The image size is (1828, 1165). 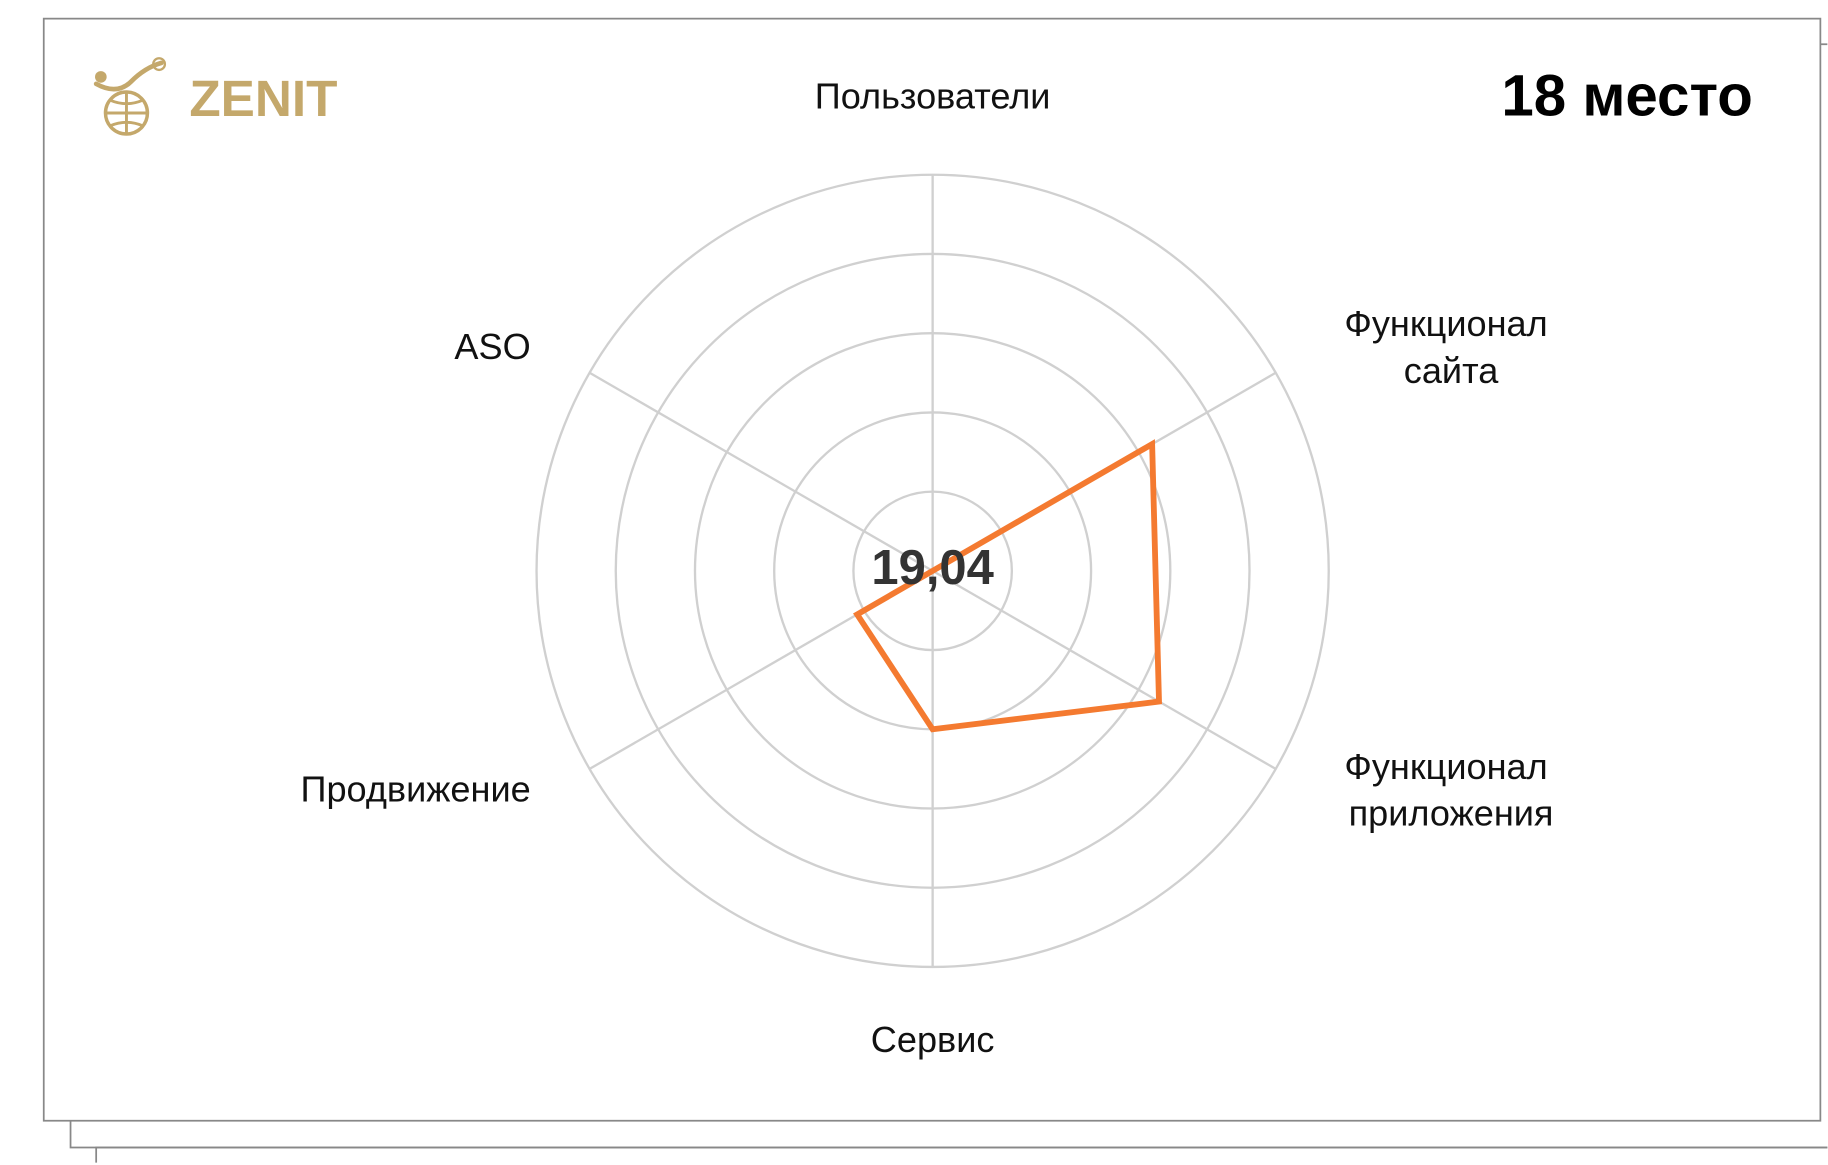 I want to click on axis-label: Функционал сайта, so click(x=1450, y=347).